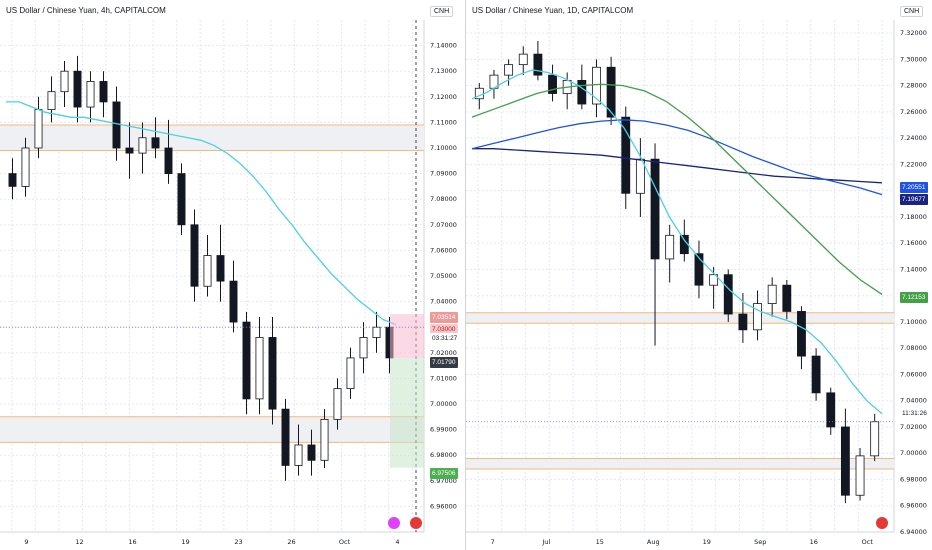  What do you see at coordinates (914, 413) in the screenshot?
I see `countdown-badge: 11:31:26` at bounding box center [914, 413].